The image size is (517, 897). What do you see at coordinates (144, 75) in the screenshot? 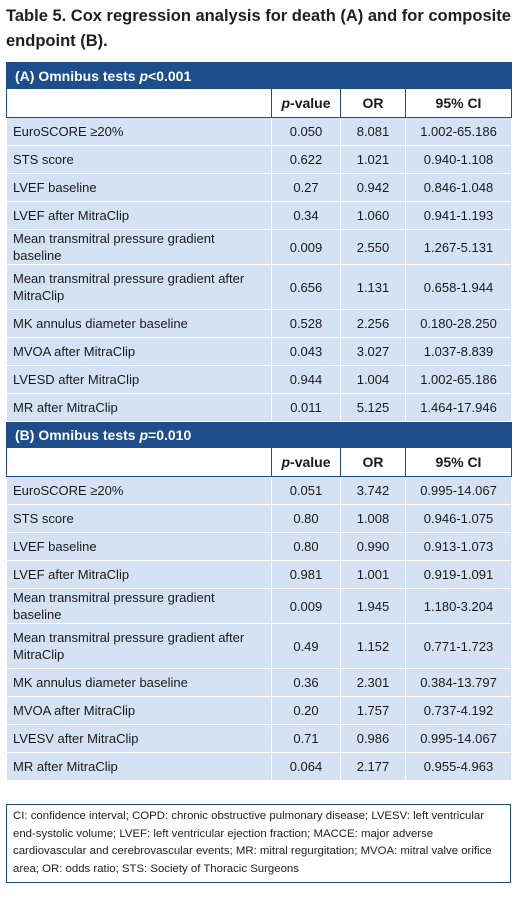
I see `section-a-p: p` at bounding box center [144, 75].